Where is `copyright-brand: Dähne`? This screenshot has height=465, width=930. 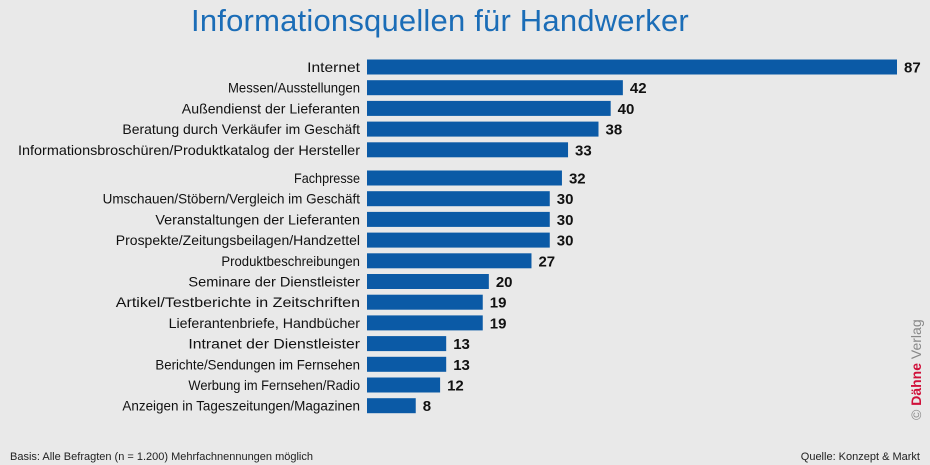 copyright-brand: Dähne is located at coordinates (916, 384).